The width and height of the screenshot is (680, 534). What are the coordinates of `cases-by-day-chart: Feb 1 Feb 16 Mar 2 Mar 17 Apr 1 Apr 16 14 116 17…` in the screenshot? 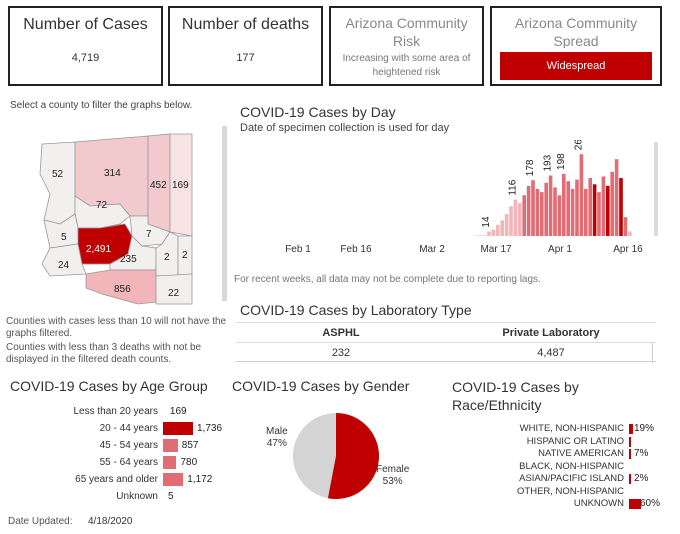 It's located at (448, 202).